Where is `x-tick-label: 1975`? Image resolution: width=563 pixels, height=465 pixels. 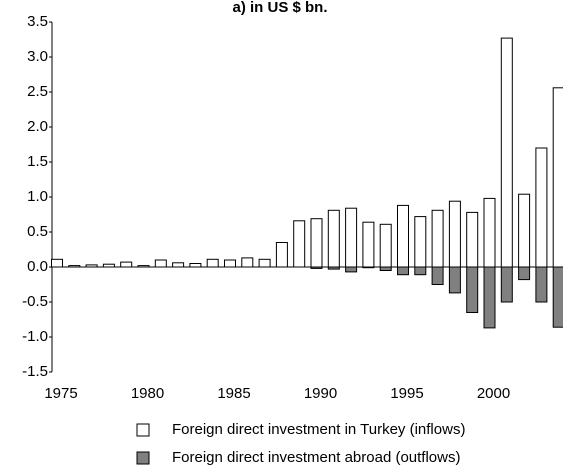 x-tick-label: 1975 is located at coordinates (60, 393).